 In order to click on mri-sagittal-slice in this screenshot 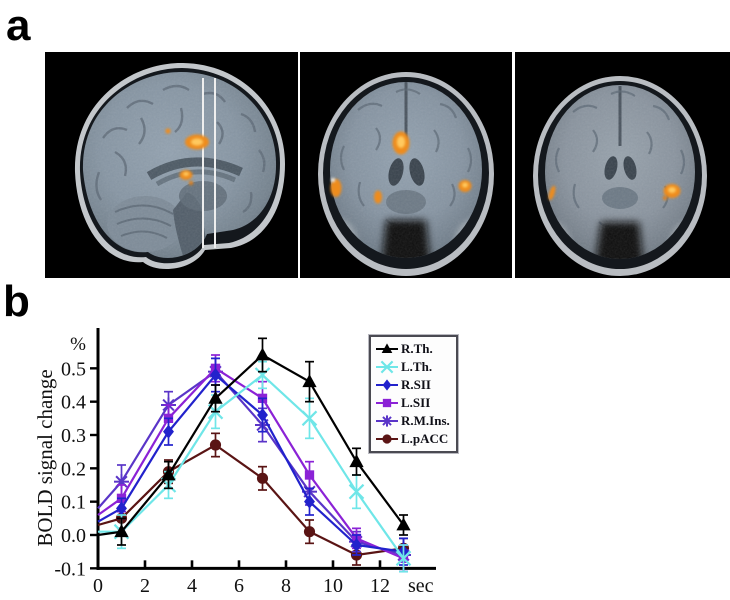, I will do `click(171, 165)`.